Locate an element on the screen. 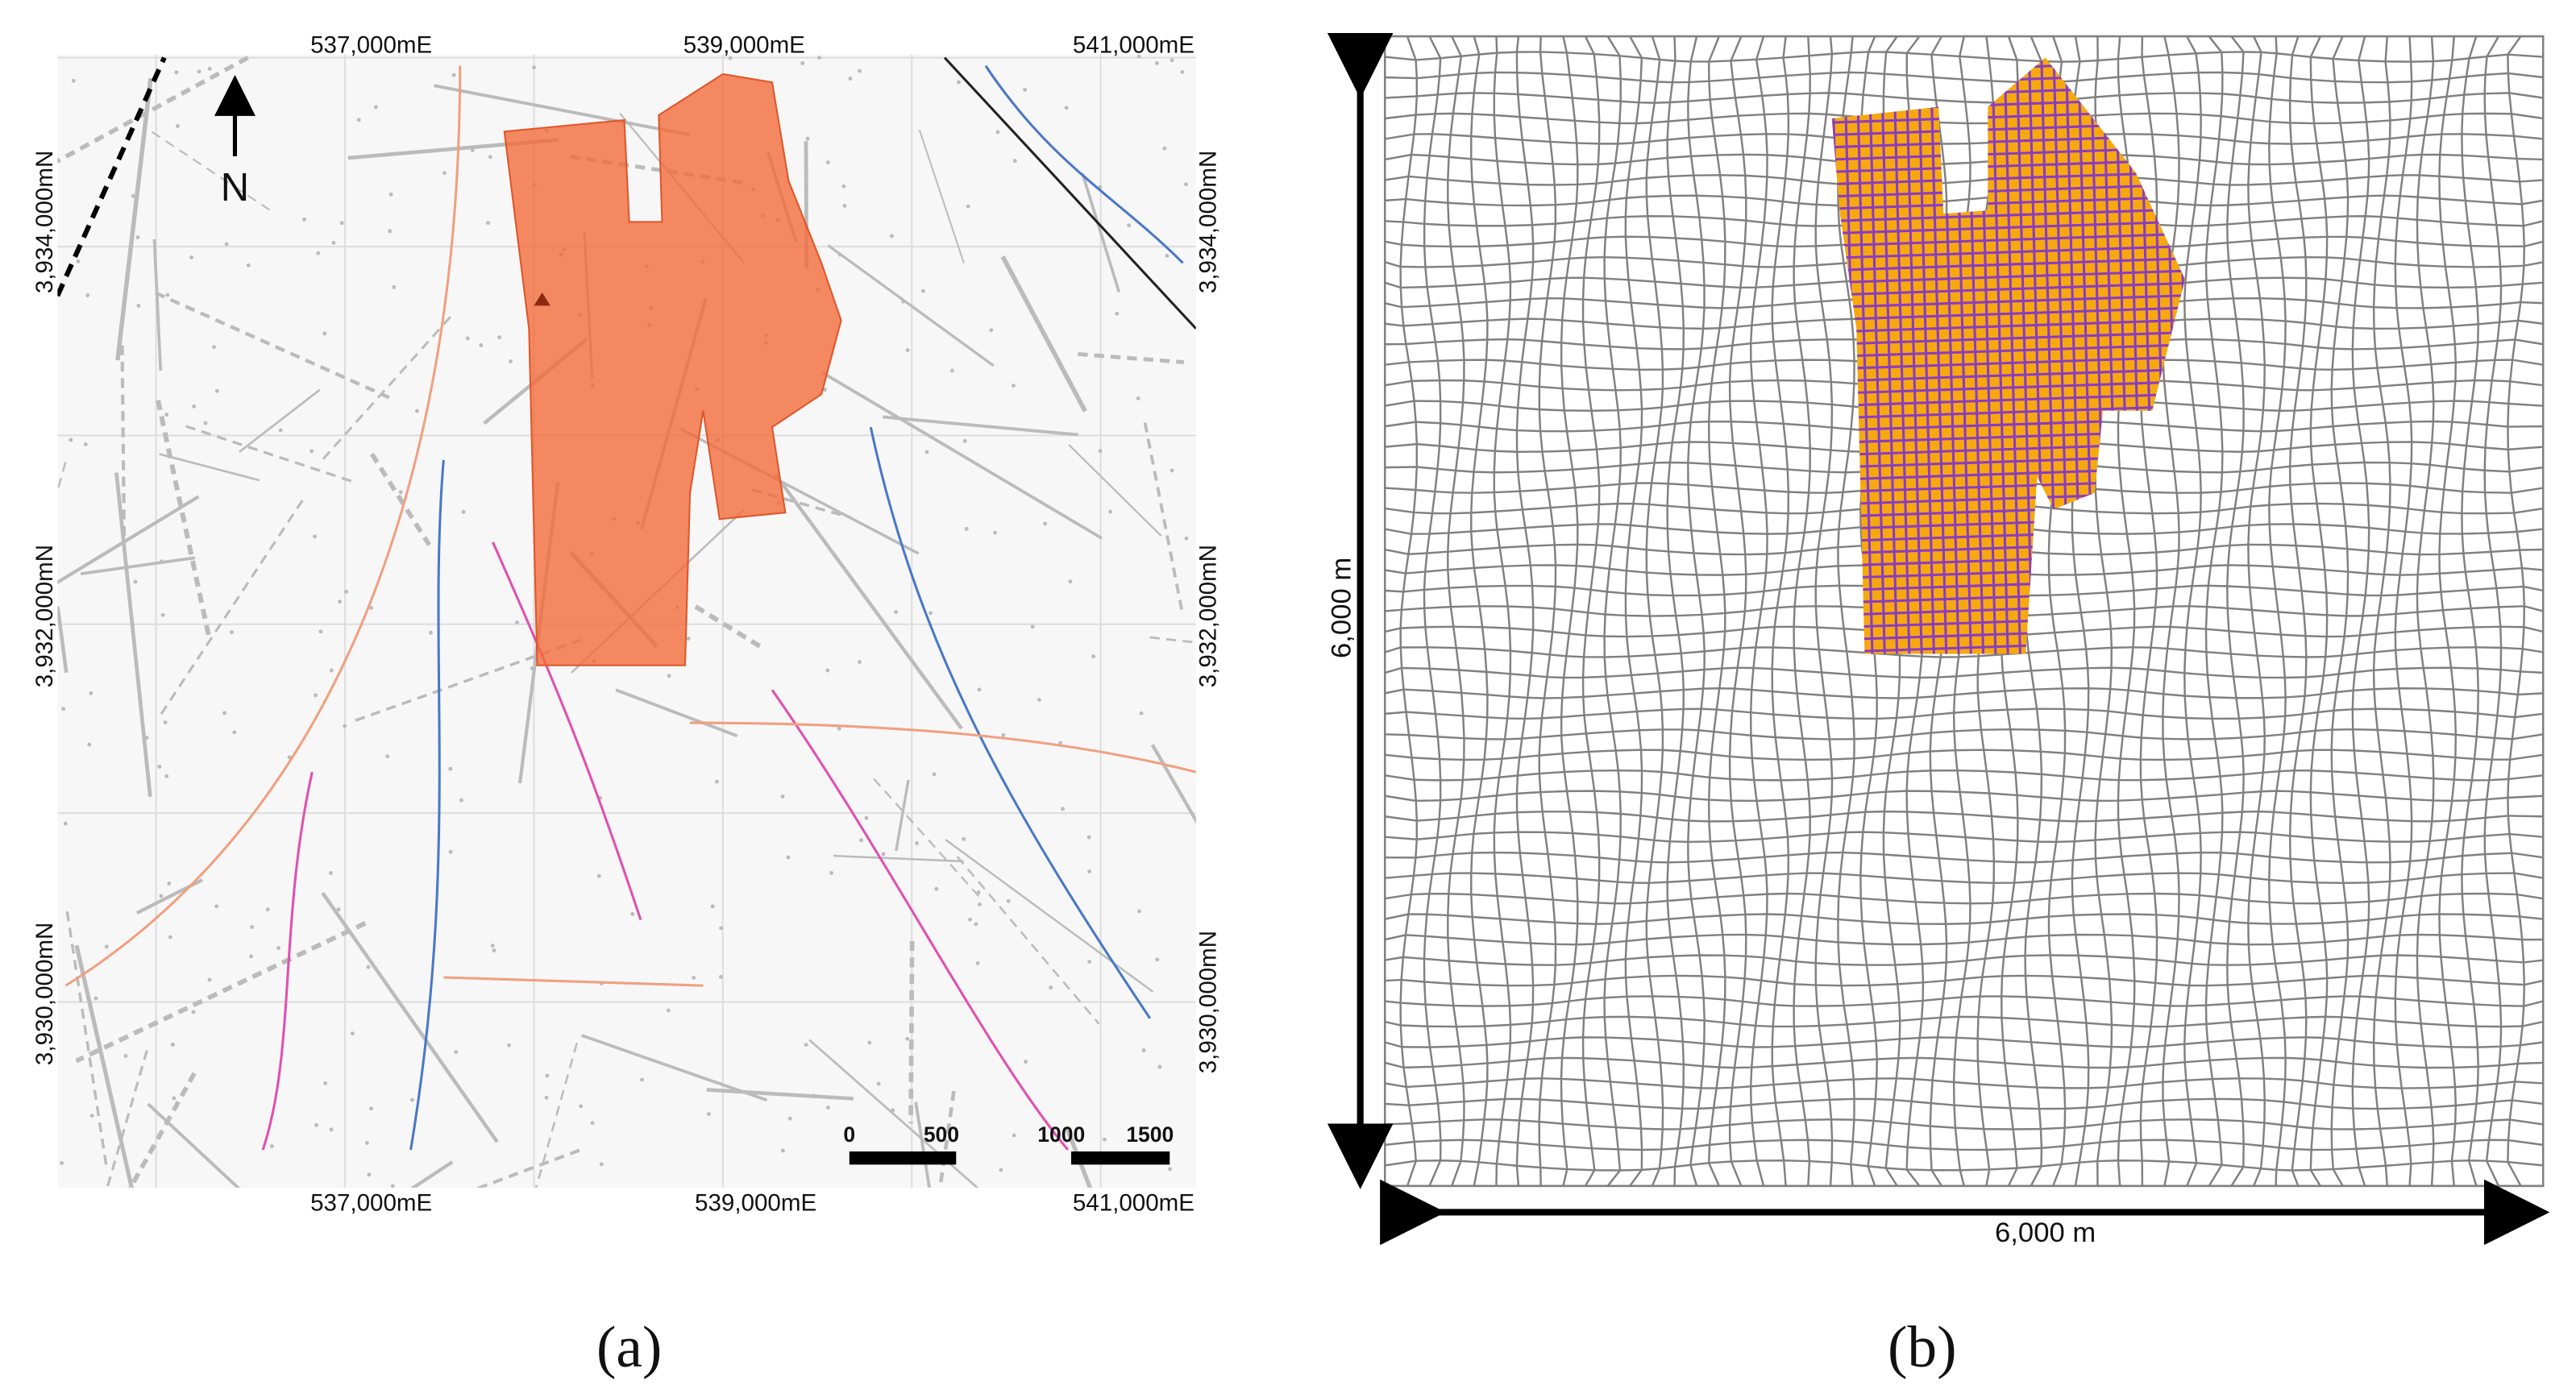  easting-label: 539,000mE is located at coordinates (755, 1202).